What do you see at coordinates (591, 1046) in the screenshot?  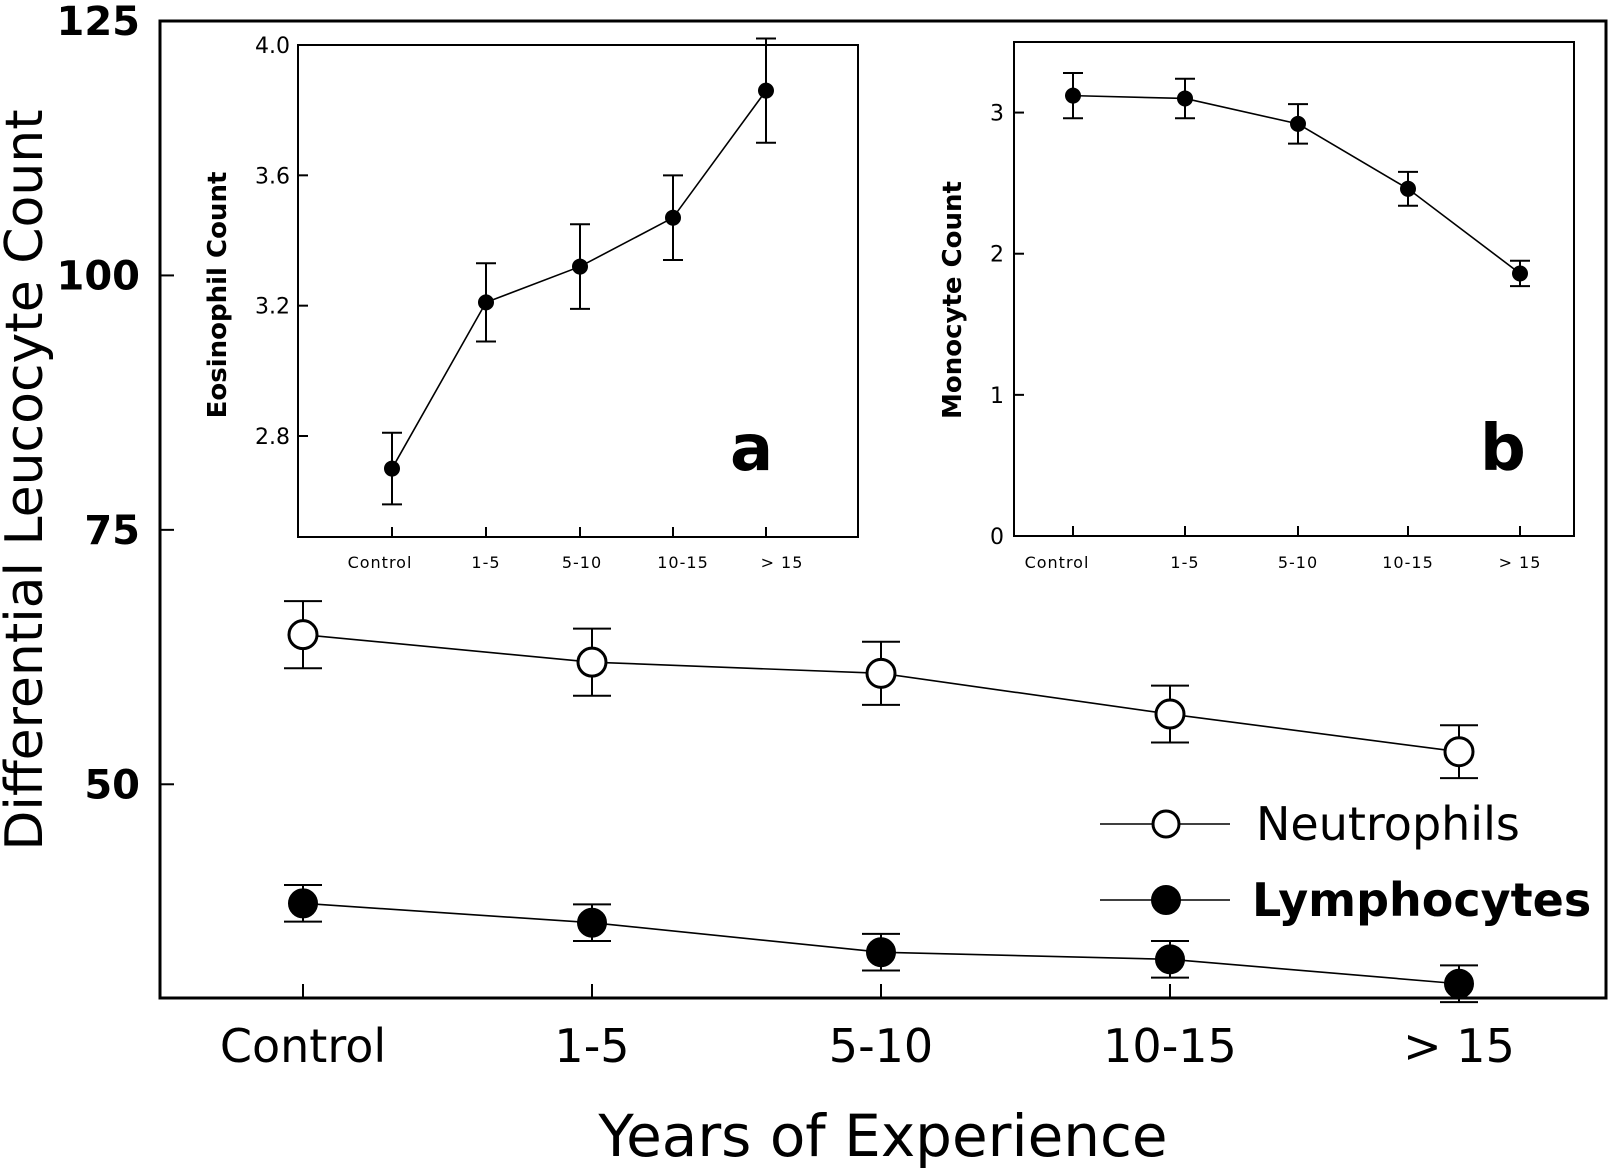 I see `main-x-tick-label: 1-5` at bounding box center [591, 1046].